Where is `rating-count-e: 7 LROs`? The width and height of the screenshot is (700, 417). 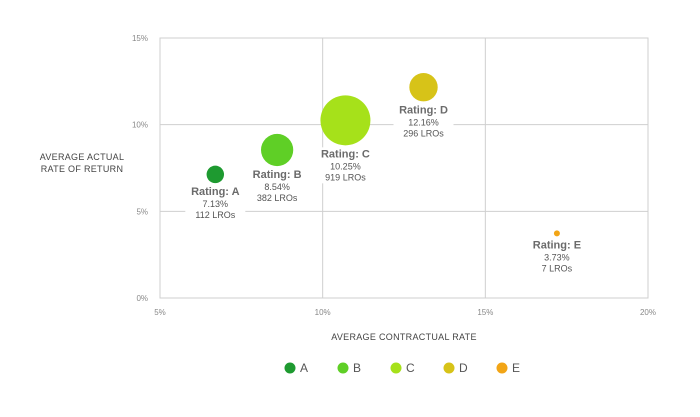
rating-count-e: 7 LROs is located at coordinates (557, 268).